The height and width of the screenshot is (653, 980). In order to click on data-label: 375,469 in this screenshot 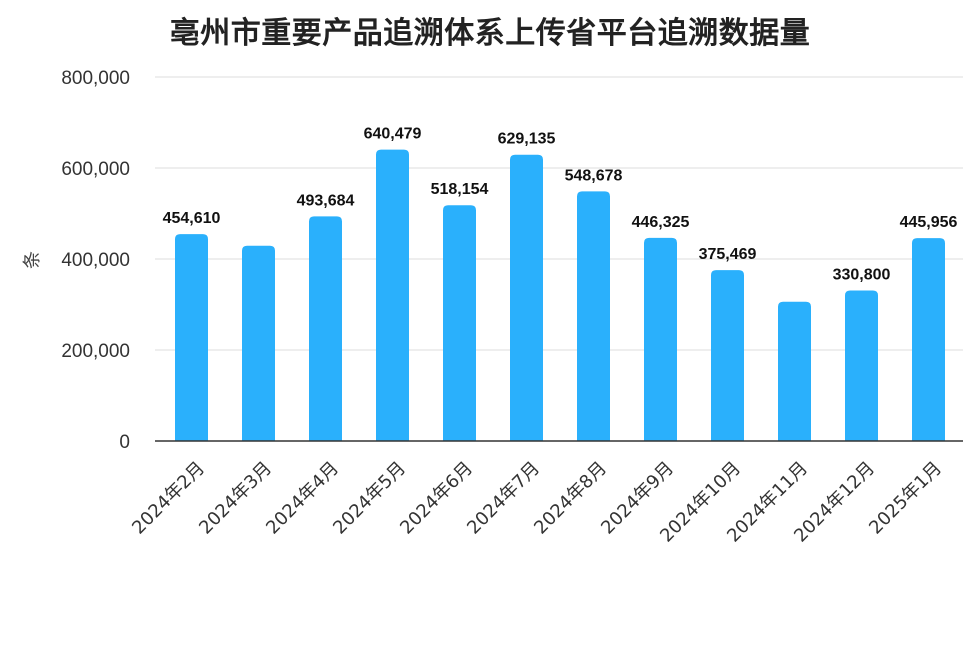, I will do `click(728, 254)`.